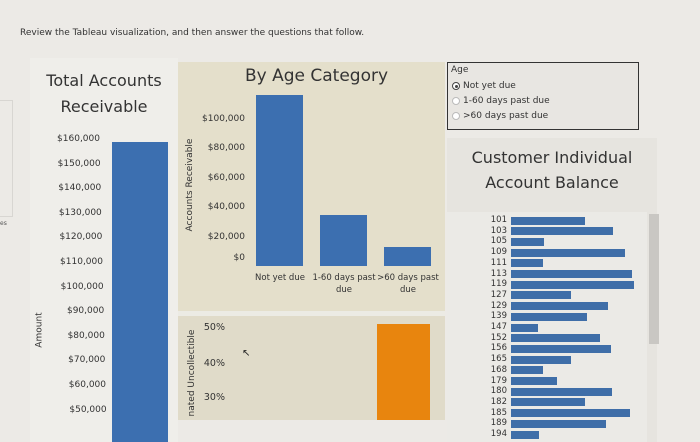 This screenshot has width=700, height=442. I want to click on customer-title: Customer Individual Account Balance, so click(552, 170).